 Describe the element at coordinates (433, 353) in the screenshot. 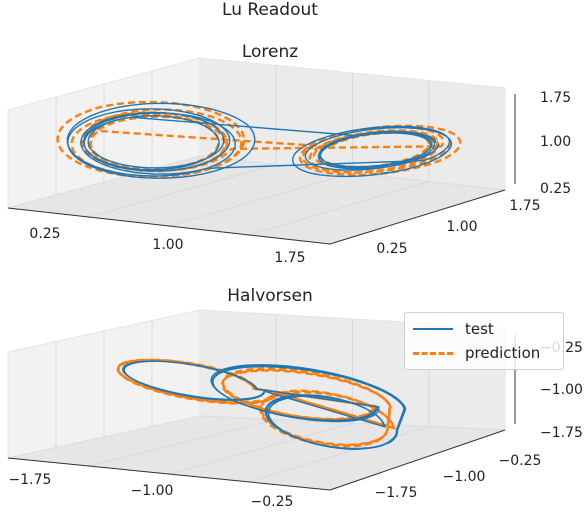

I see `legend-swatch-prediction` at that location.